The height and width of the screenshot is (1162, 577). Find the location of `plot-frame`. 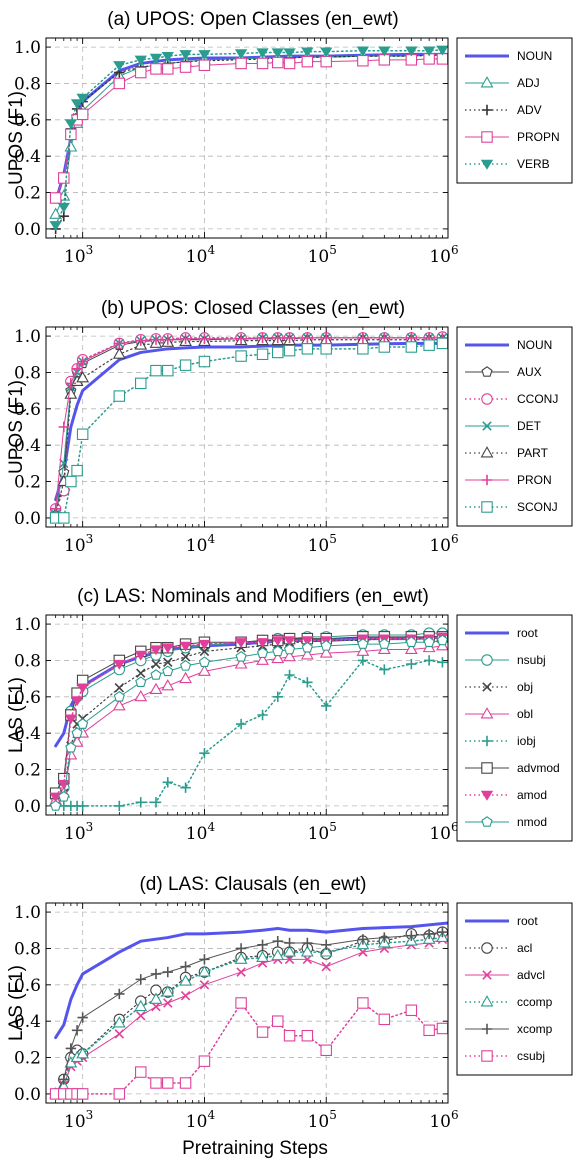

plot-frame is located at coordinates (247, 427).